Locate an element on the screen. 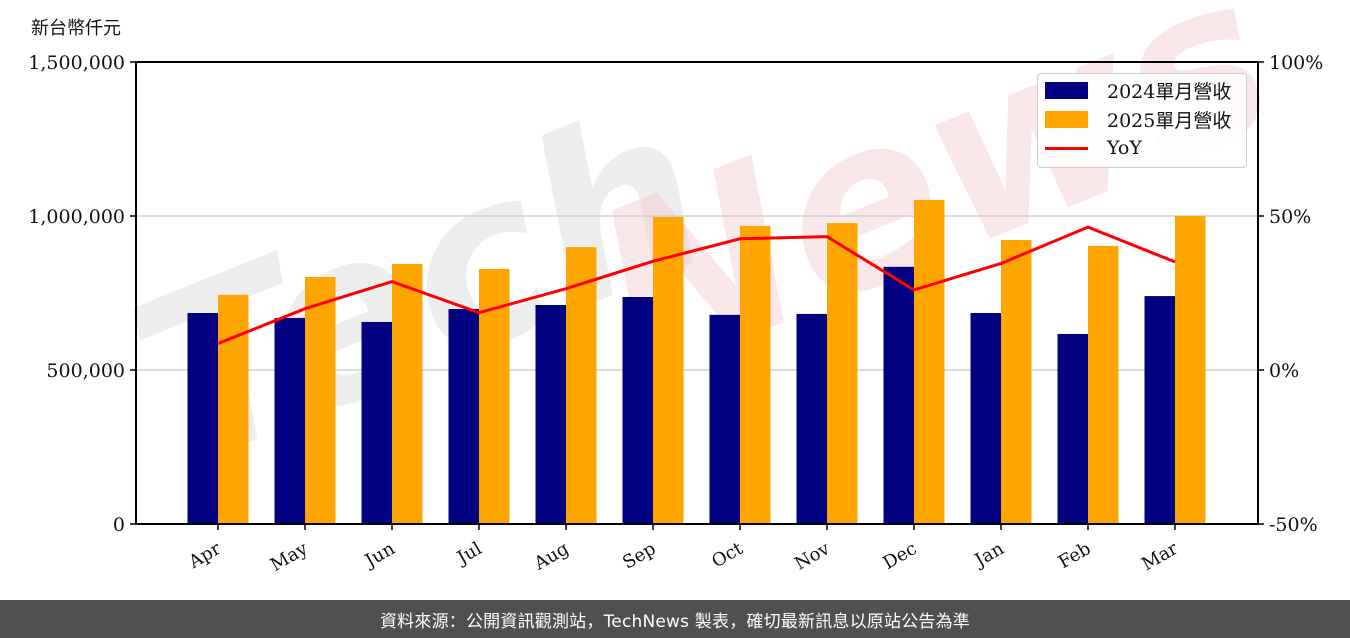 The image size is (1350, 638). x-tick-label-jun: Jun is located at coordinates (379, 555).